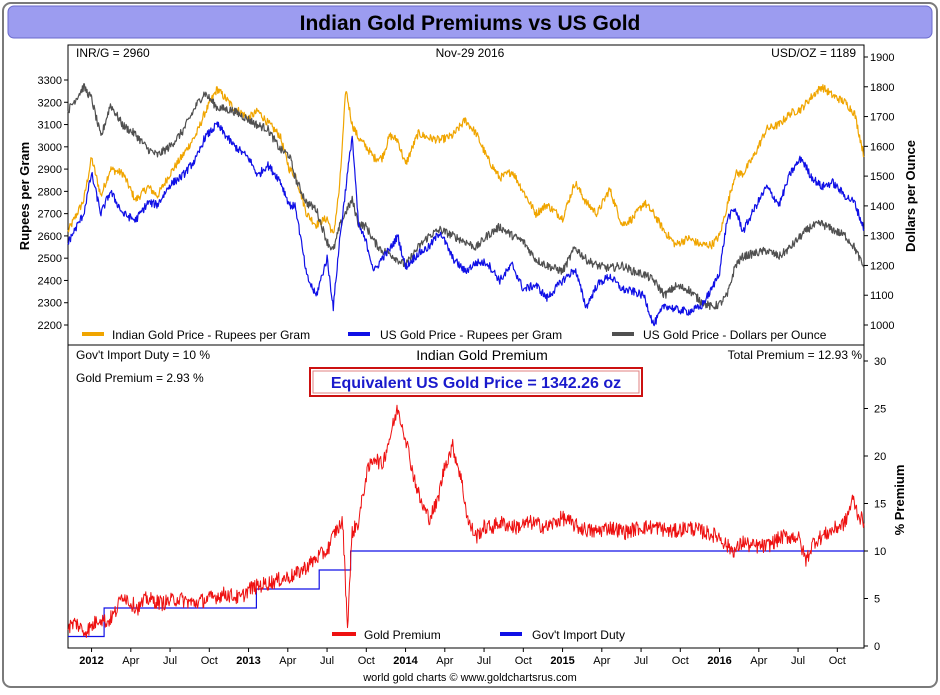 This screenshot has width=940, height=695. Describe the element at coordinates (211, 335) in the screenshot. I see `legend-indian-gold: Indian Gold Price - Rupees per Gram` at that location.